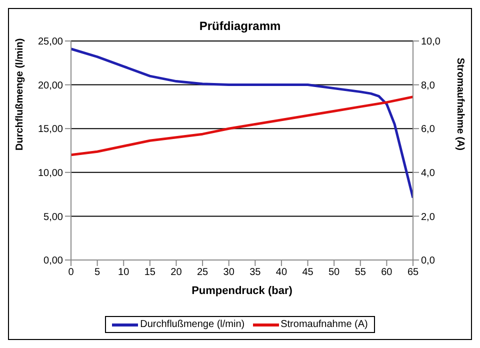  What do you see at coordinates (460, 104) in the screenshot?
I see `y2-axis-title: Stromaufnahme (A)` at bounding box center [460, 104].